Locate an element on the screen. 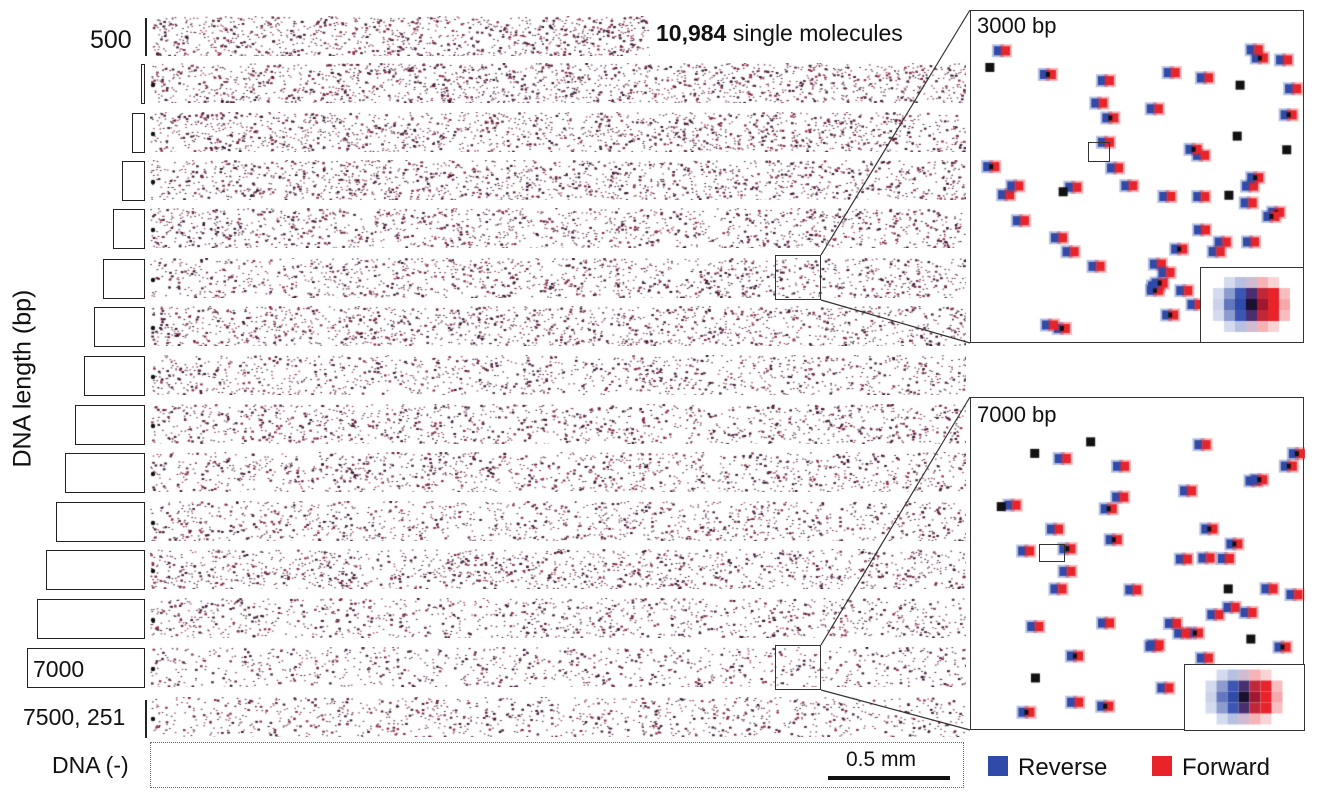 This screenshot has width=1320, height=792. zoom-panel-3000bp-inset is located at coordinates (1252, 305).